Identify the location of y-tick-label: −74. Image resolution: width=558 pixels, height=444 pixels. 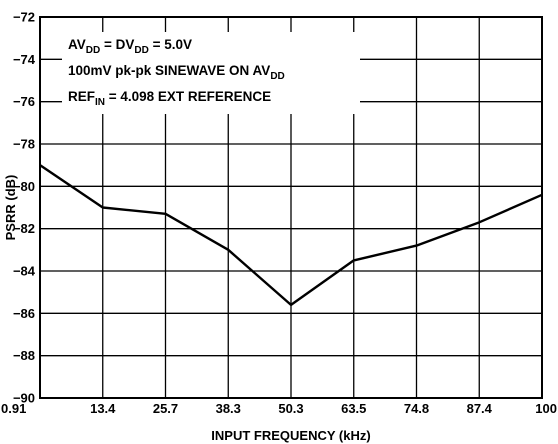
(24, 59).